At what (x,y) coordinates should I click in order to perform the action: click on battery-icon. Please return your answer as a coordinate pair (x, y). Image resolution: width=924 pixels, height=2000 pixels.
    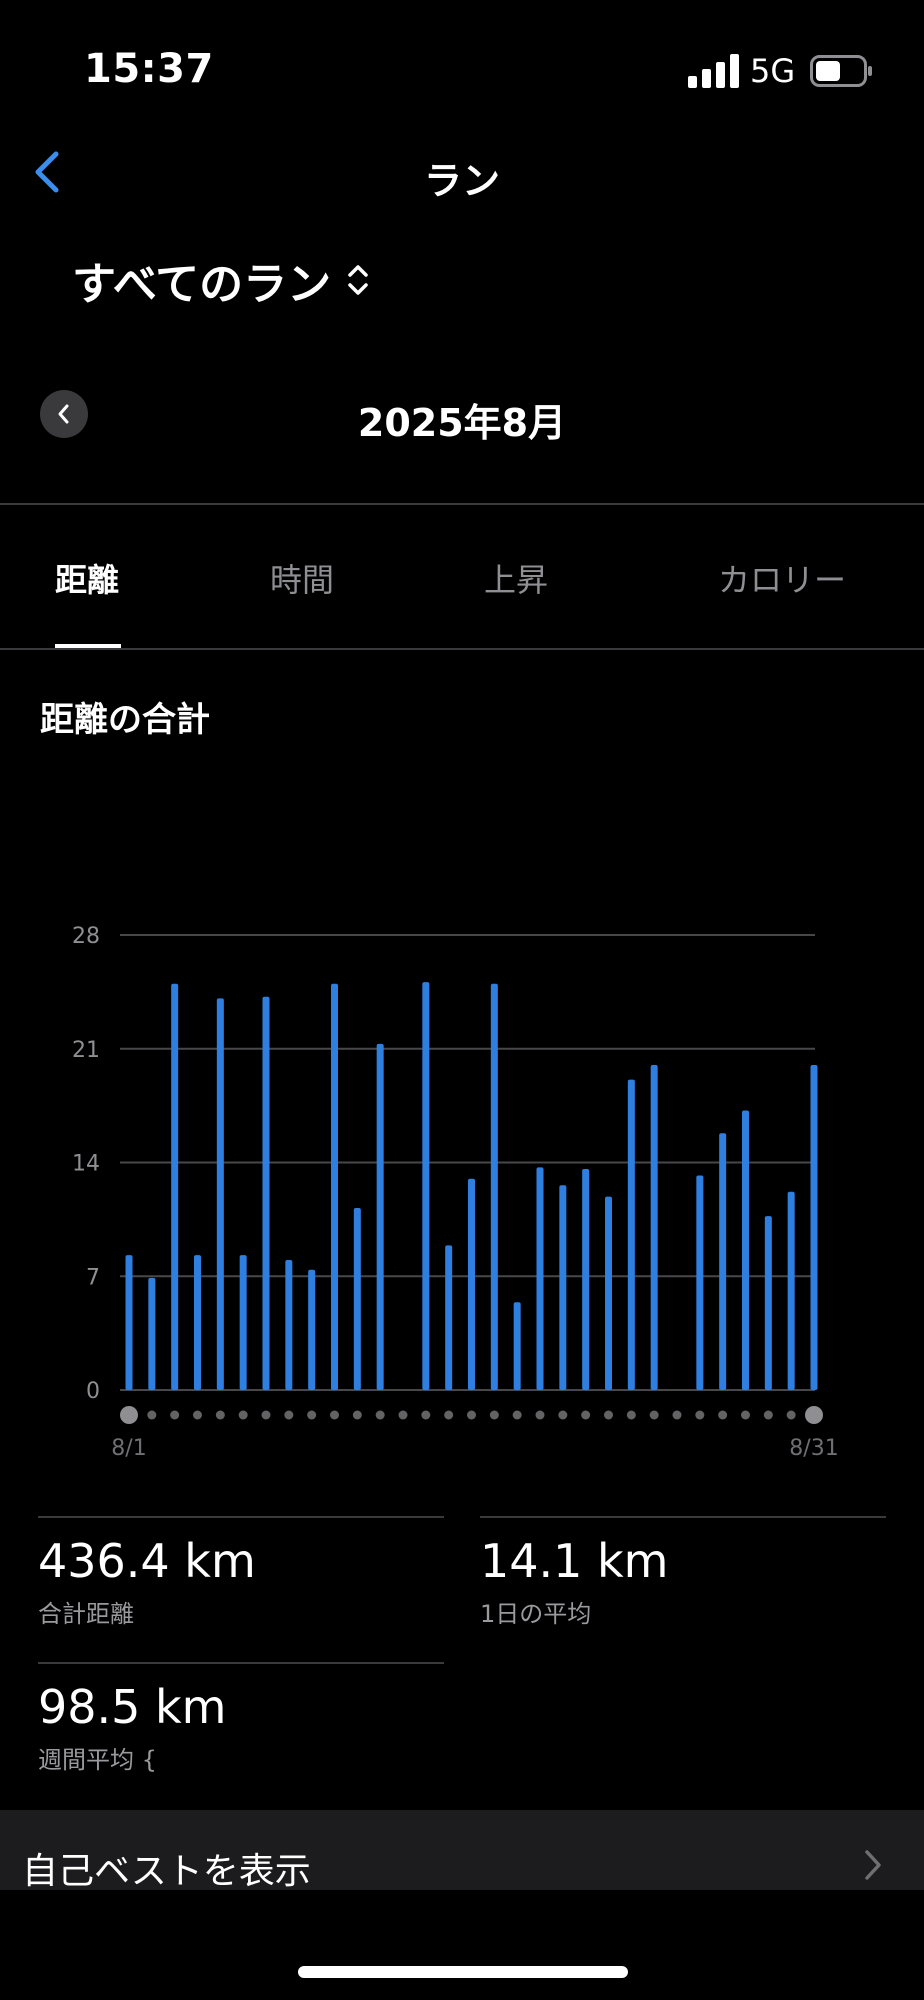
    Looking at the image, I should click on (841, 71).